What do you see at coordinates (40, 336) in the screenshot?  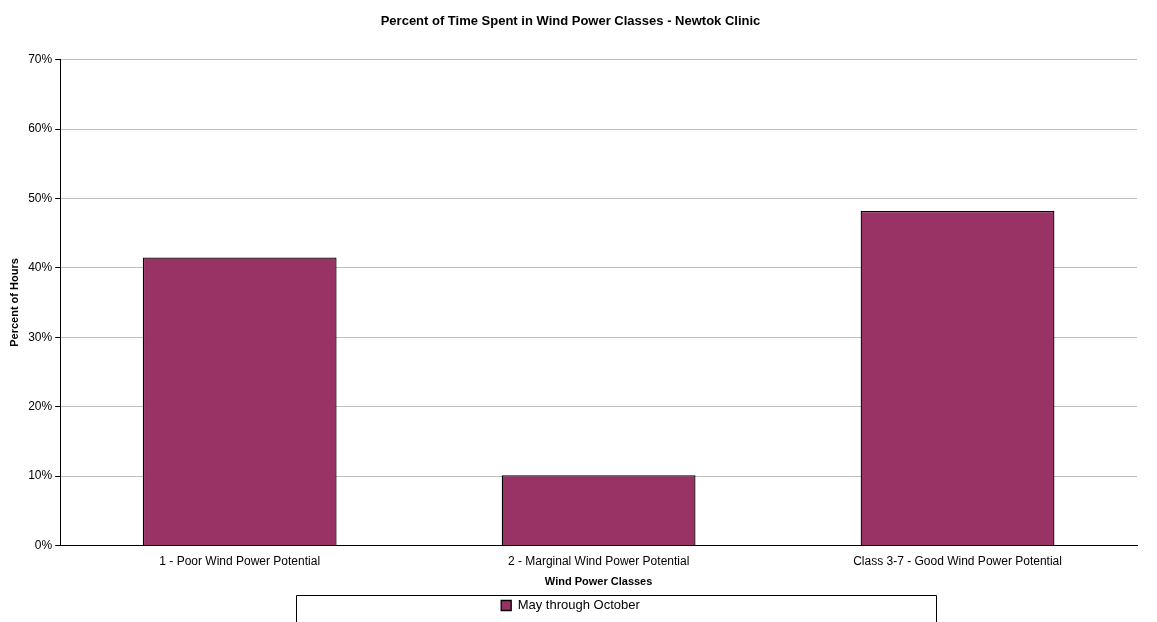 I see `y-tick-label: 30%` at bounding box center [40, 336].